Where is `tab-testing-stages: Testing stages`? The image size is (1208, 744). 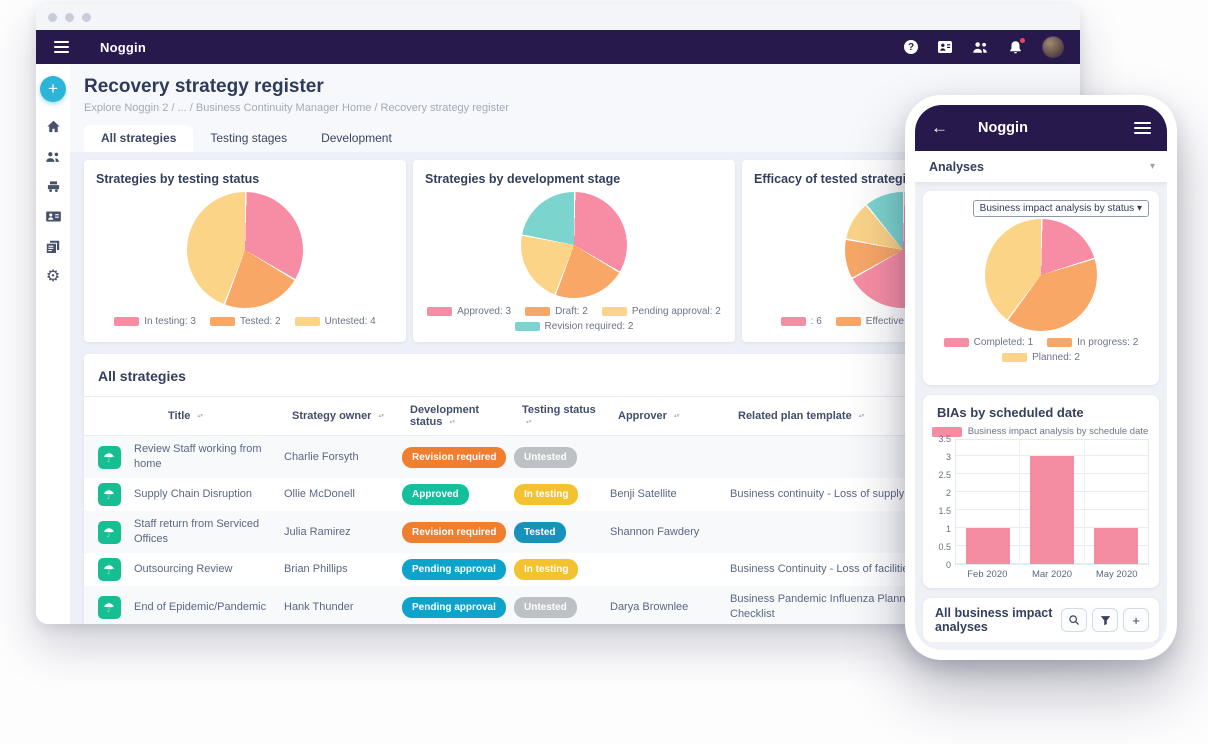 tab-testing-stages: Testing stages is located at coordinates (249, 138).